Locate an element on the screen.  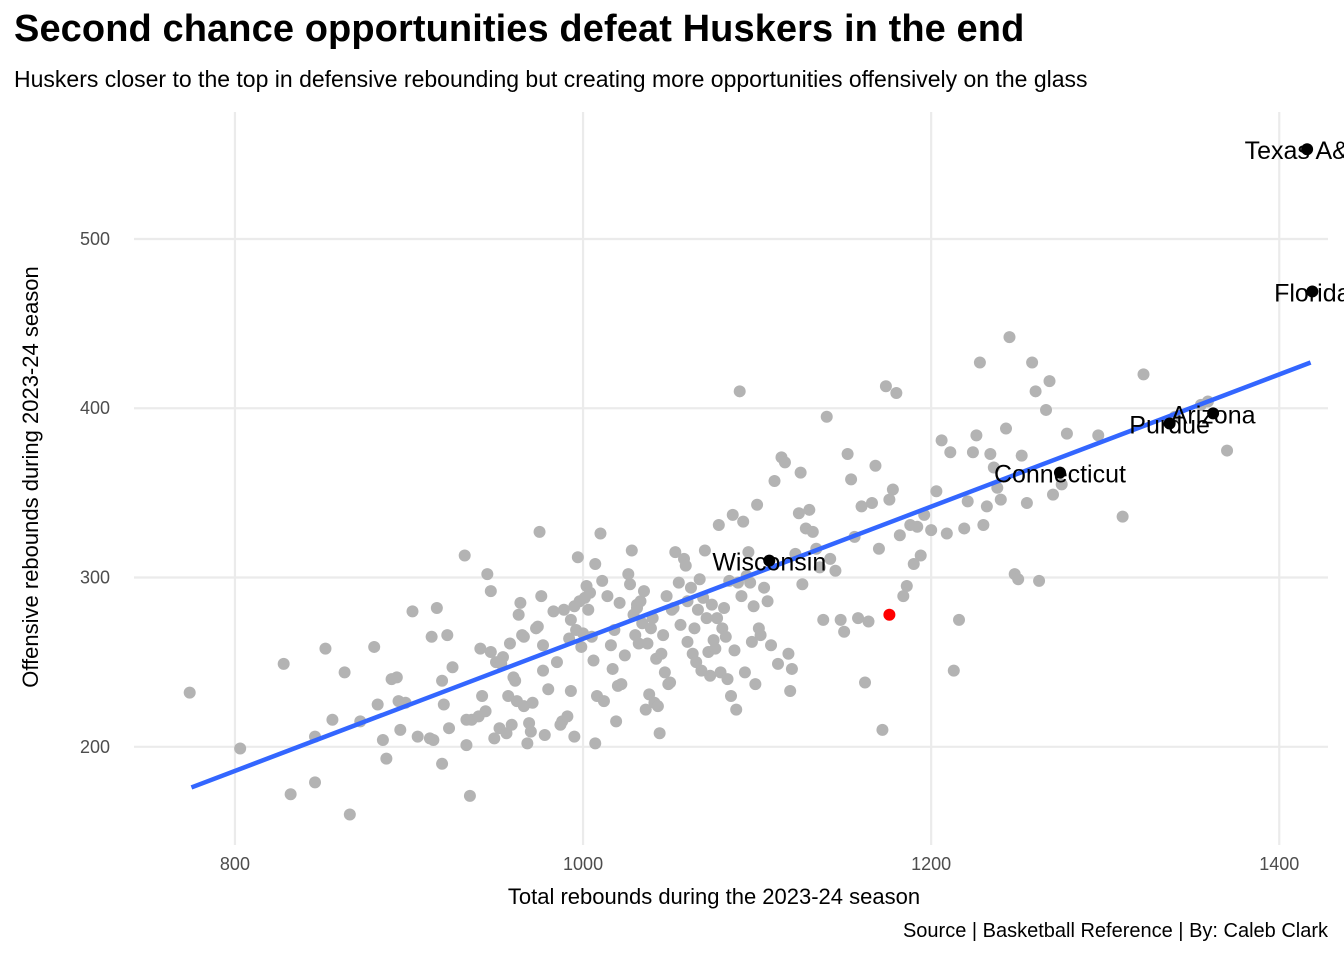
y-tick-label: 400 is located at coordinates (95, 408).